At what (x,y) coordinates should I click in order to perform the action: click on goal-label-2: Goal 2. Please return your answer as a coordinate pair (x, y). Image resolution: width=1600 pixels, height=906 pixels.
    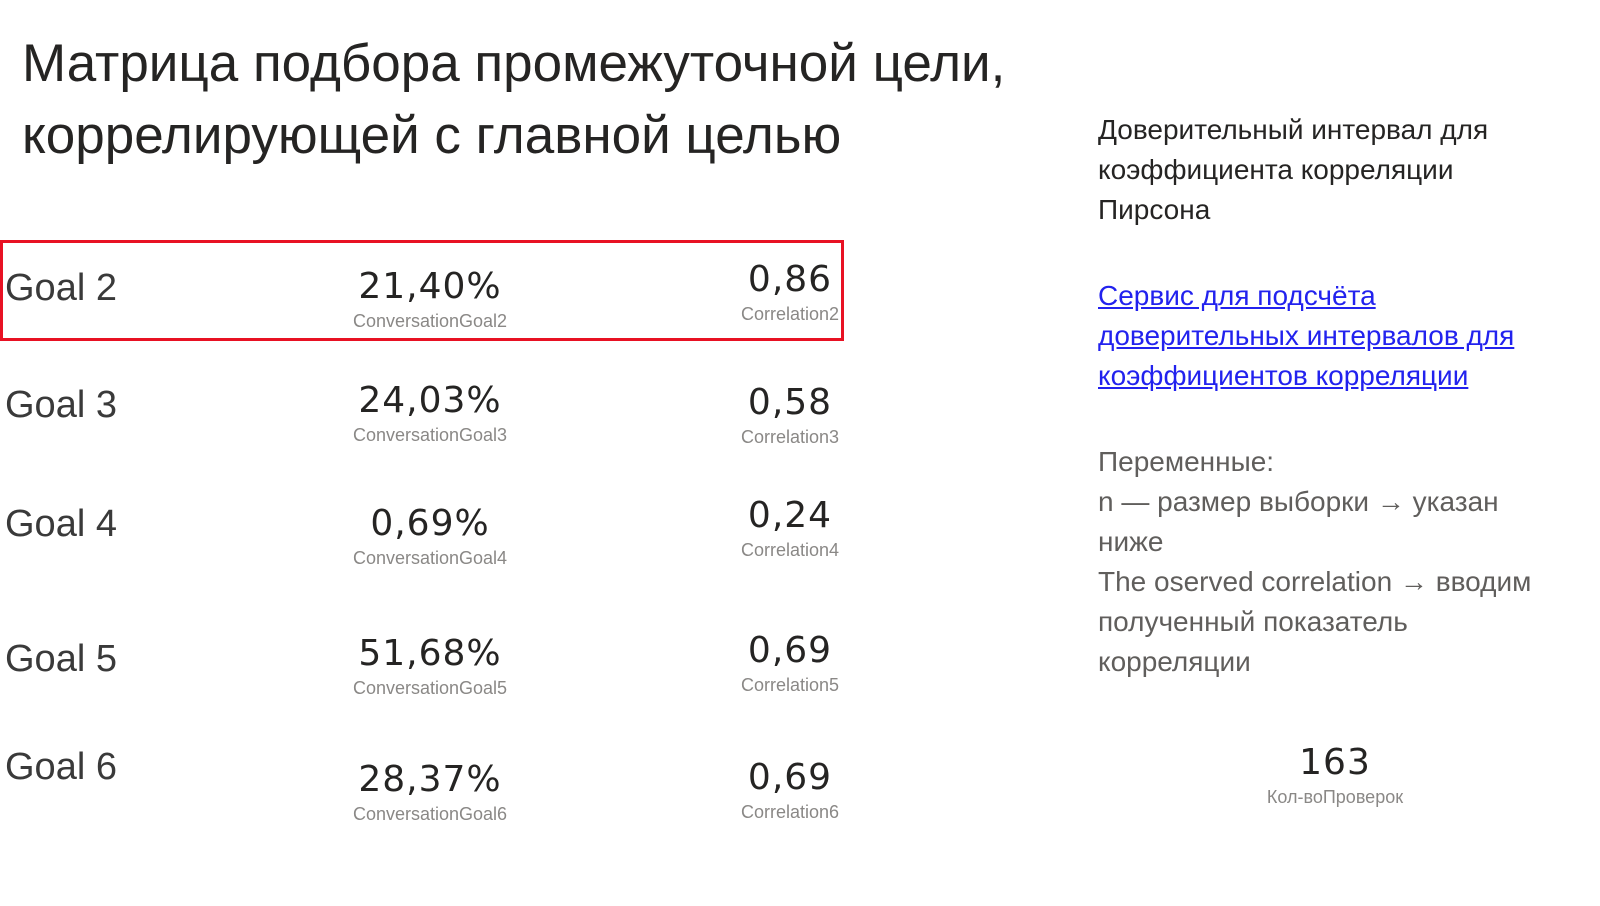
    Looking at the image, I should click on (61, 288).